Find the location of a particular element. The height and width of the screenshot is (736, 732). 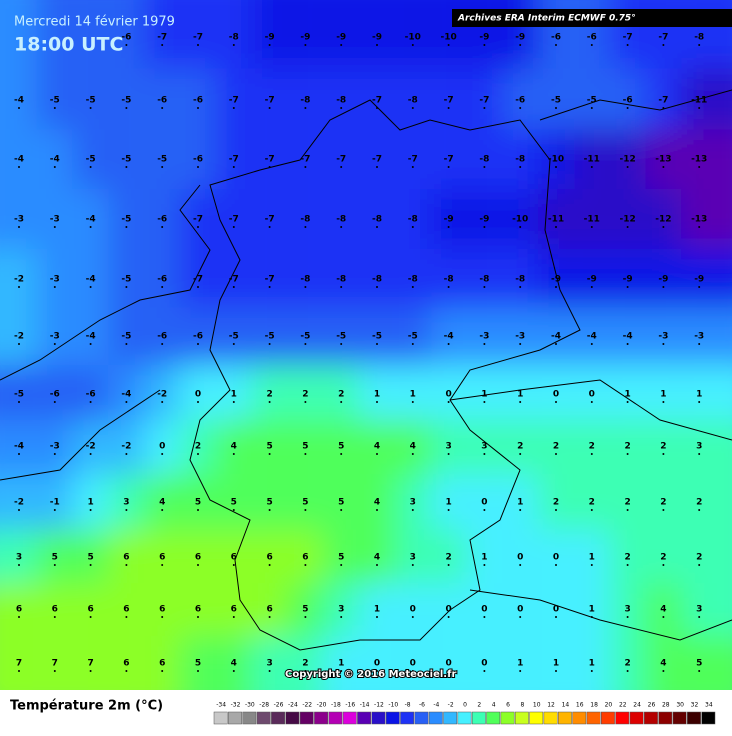

temperature-label: -11 is located at coordinates (592, 160).